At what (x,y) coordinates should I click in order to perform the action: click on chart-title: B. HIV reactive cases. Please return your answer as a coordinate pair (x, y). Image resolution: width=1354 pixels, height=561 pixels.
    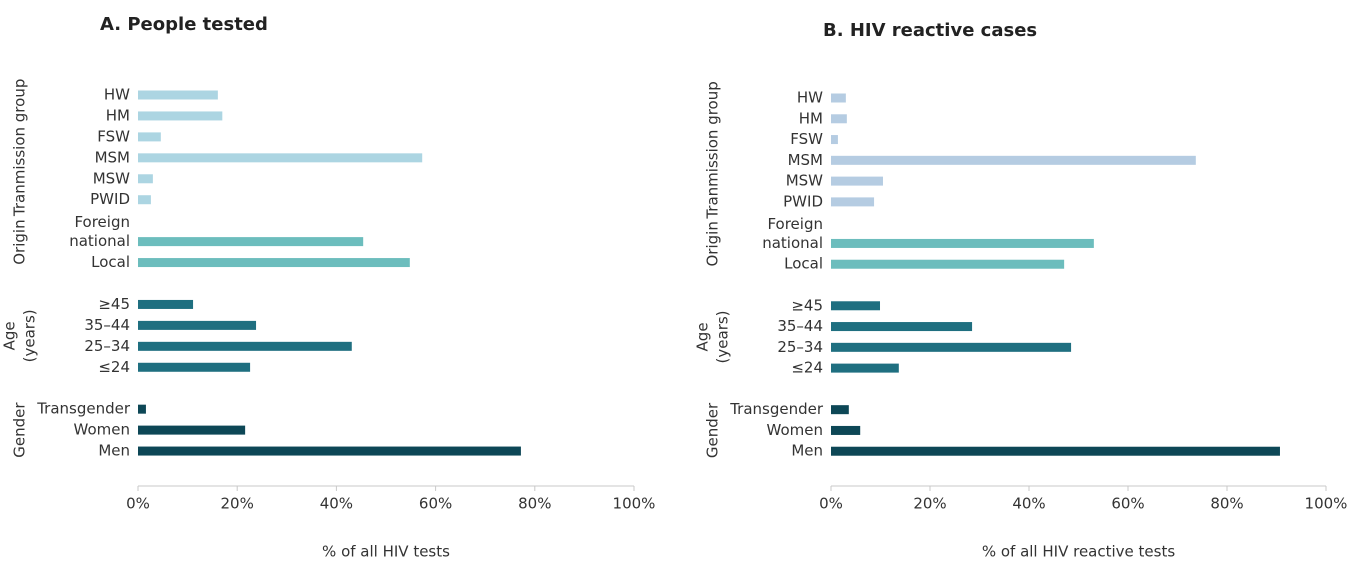
    Looking at the image, I should click on (930, 30).